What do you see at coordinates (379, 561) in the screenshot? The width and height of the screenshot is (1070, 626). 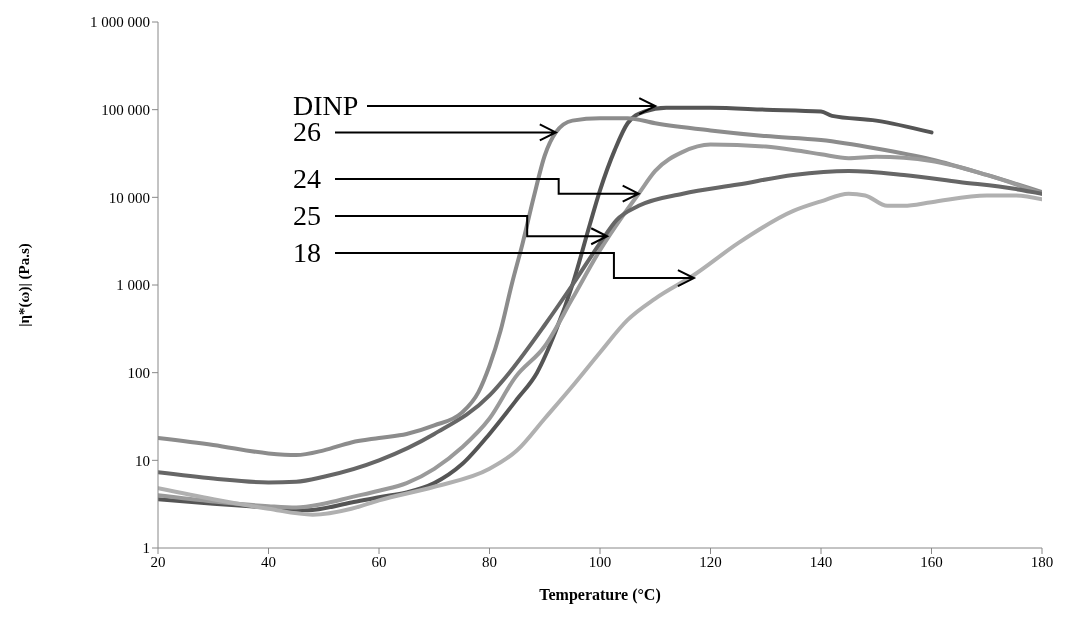 I see `x-tick-label: 60` at bounding box center [379, 561].